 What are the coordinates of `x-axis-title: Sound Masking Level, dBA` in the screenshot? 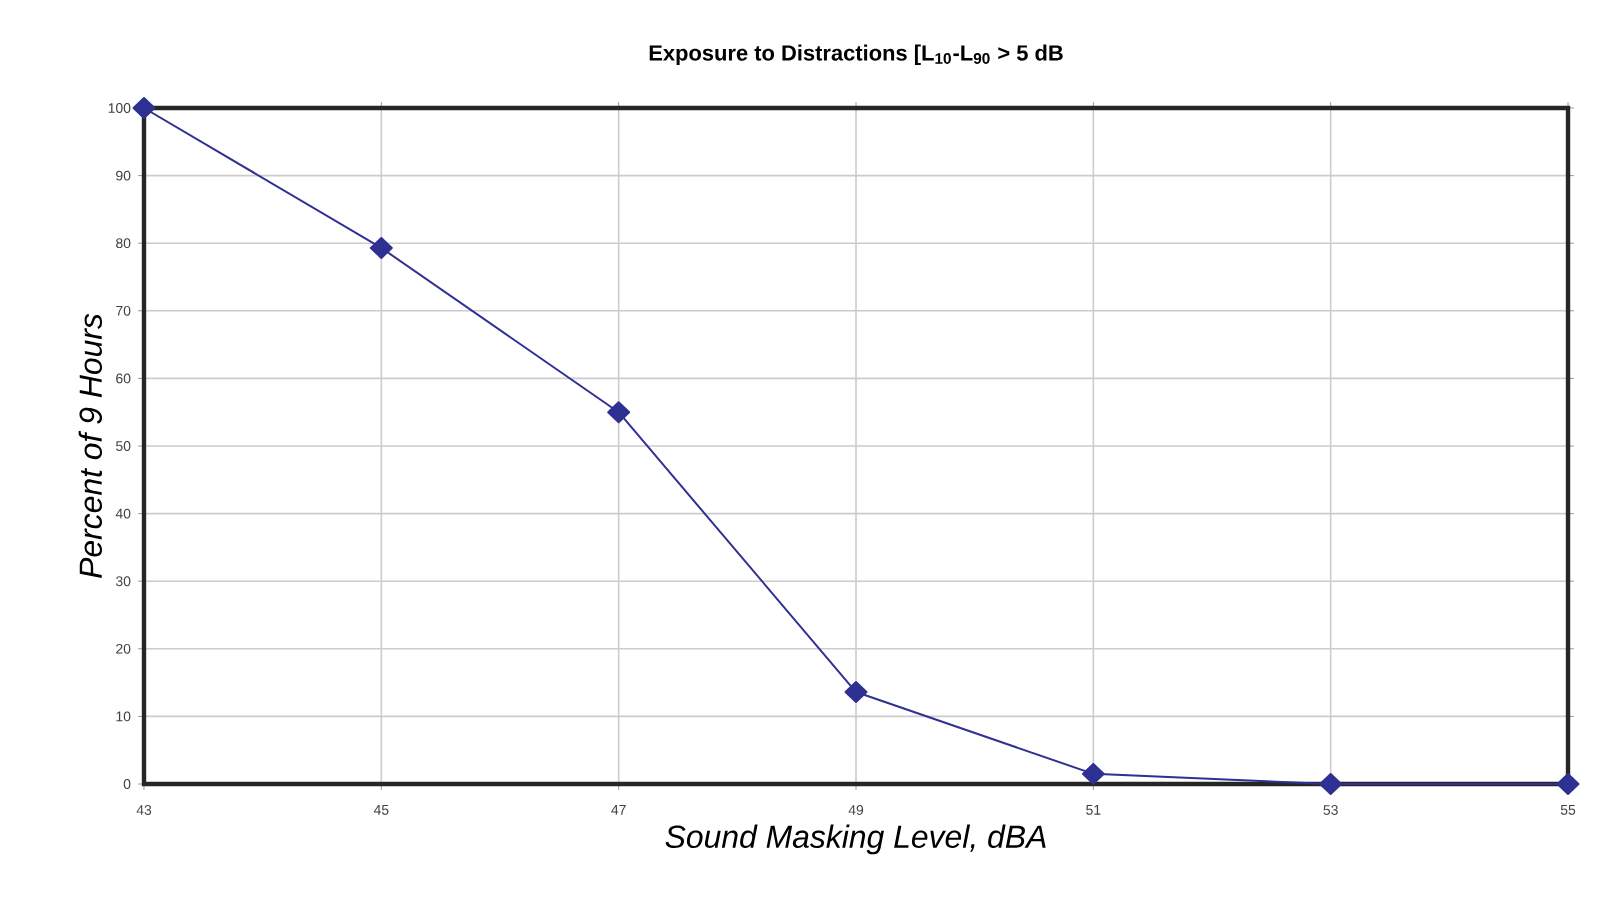 It's located at (855, 839).